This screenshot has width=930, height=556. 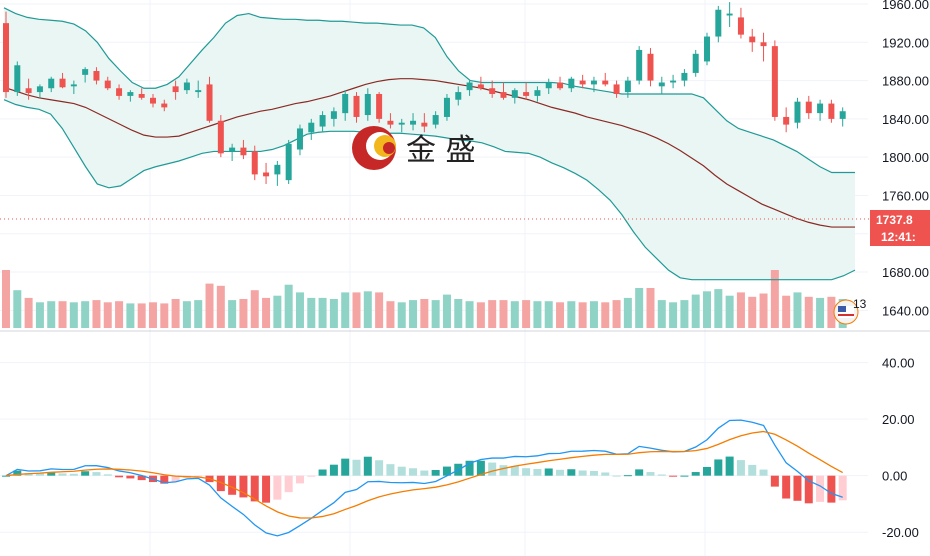 I want to click on last-price-tag: 1737.8 12:41:, so click(x=900, y=228).